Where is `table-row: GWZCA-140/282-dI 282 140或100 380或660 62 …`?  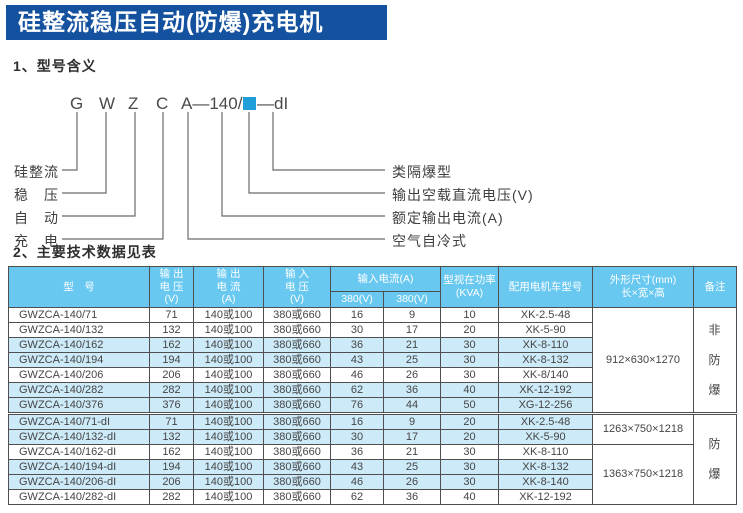 table-row: GWZCA-140/282-dI 282 140或100 380或660 62 … is located at coordinates (372, 496).